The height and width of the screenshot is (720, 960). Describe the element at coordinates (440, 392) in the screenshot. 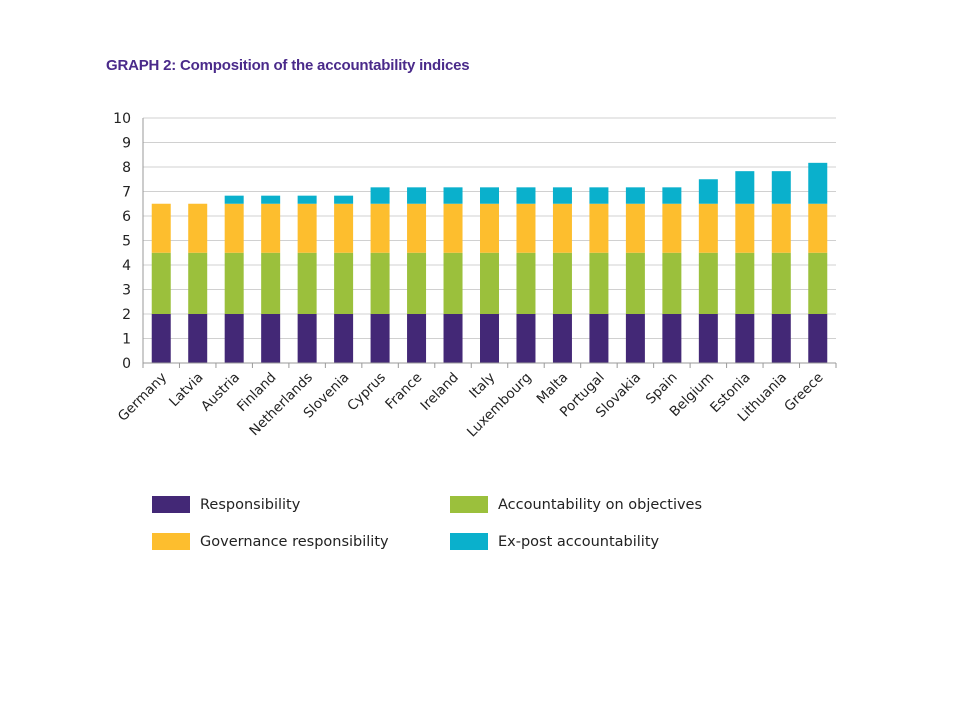

I see `x-tick-label-ireland: Ireland` at that location.